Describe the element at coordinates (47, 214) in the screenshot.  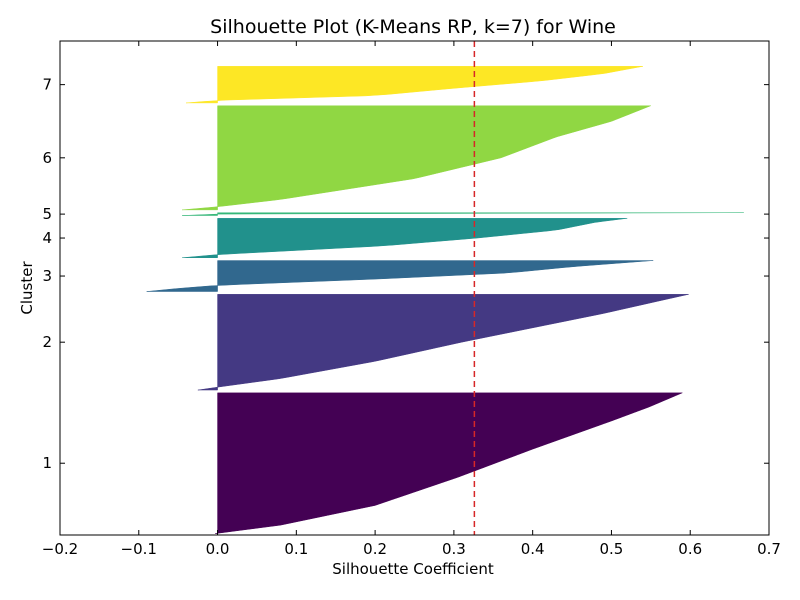
I see `y-tick-label-5: 5` at that location.